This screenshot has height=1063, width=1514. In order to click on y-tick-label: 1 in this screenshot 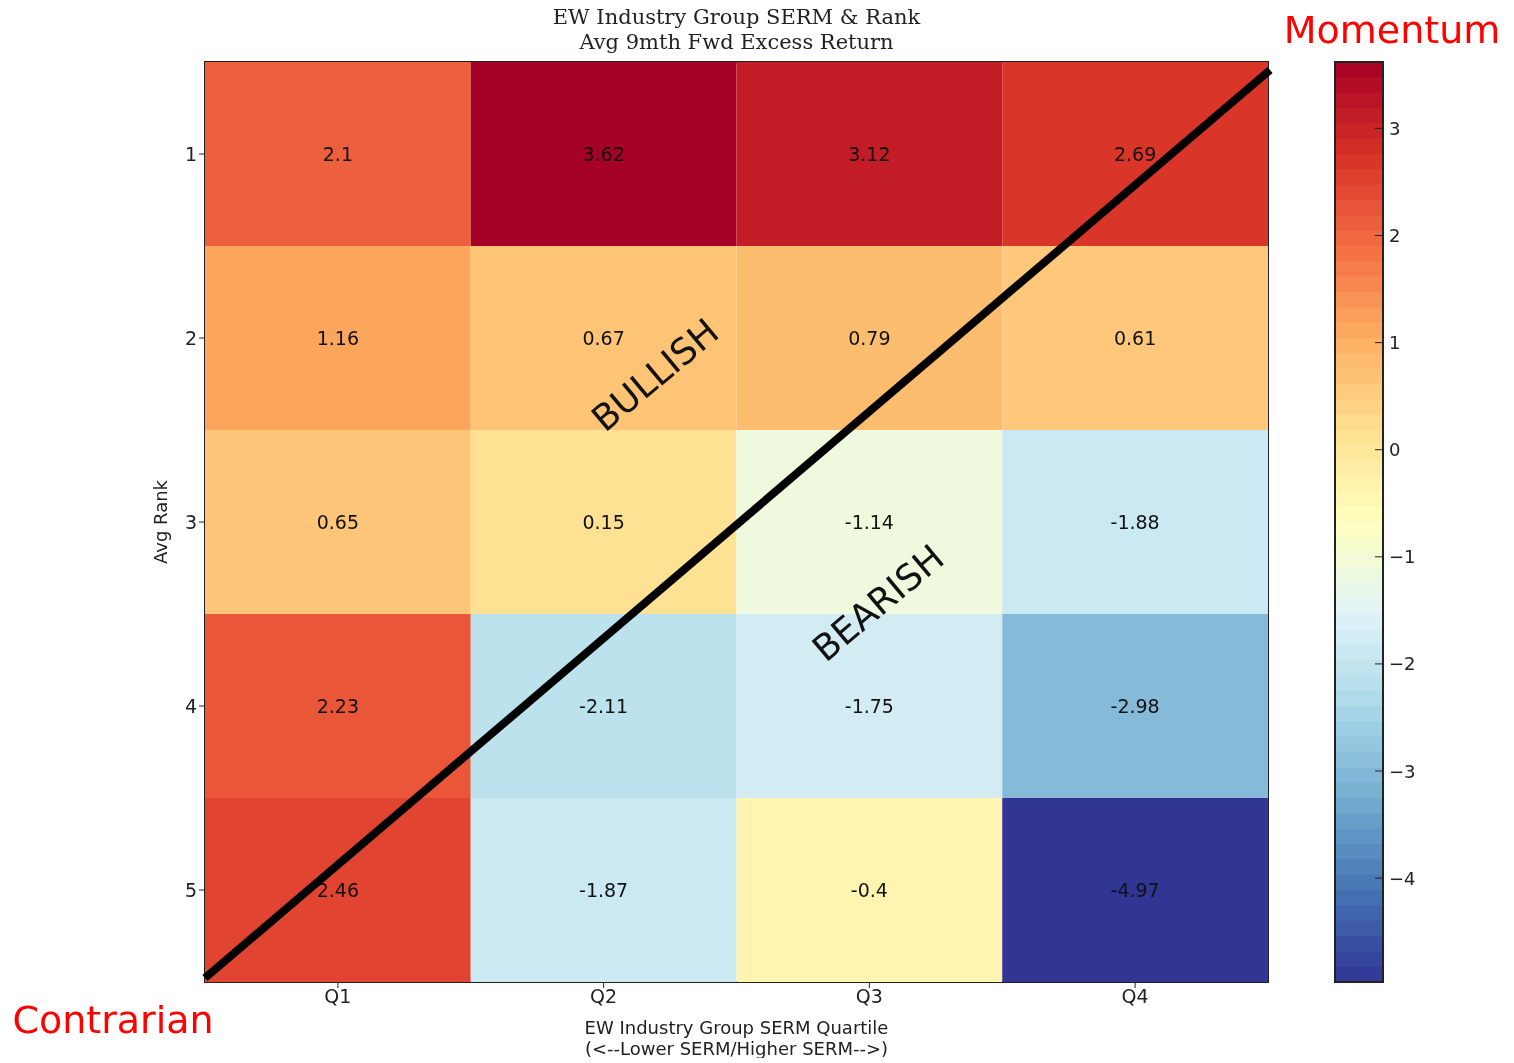, I will do `click(190, 153)`.